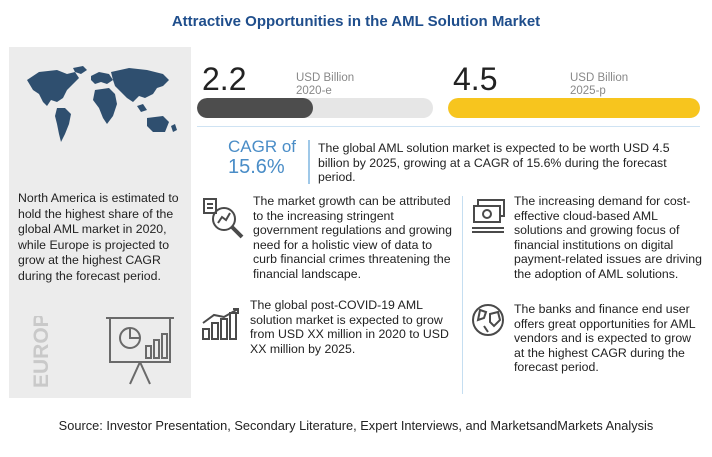 Image resolution: width=712 pixels, height=457 pixels. What do you see at coordinates (223, 218) in the screenshot?
I see `magnifier-chart-icon` at bounding box center [223, 218].